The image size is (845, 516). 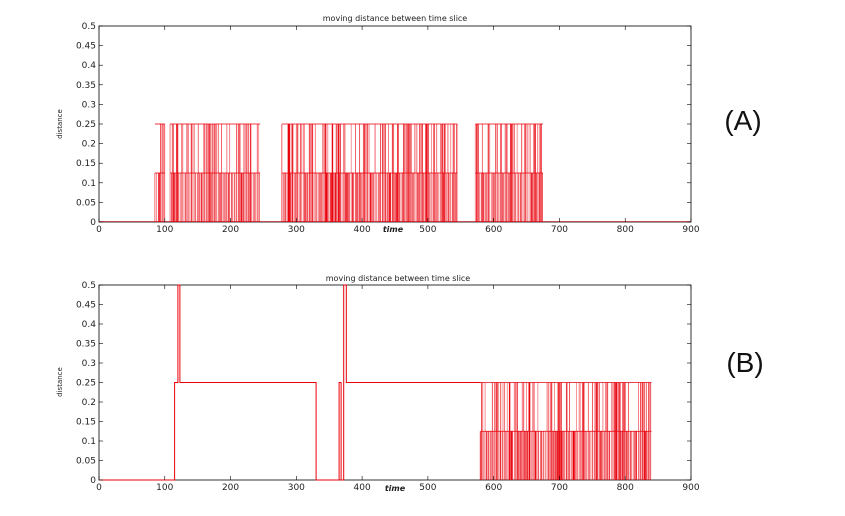 What do you see at coordinates (89, 66) in the screenshot?
I see `panel-a-y-tick-label: 0.4` at bounding box center [89, 66].